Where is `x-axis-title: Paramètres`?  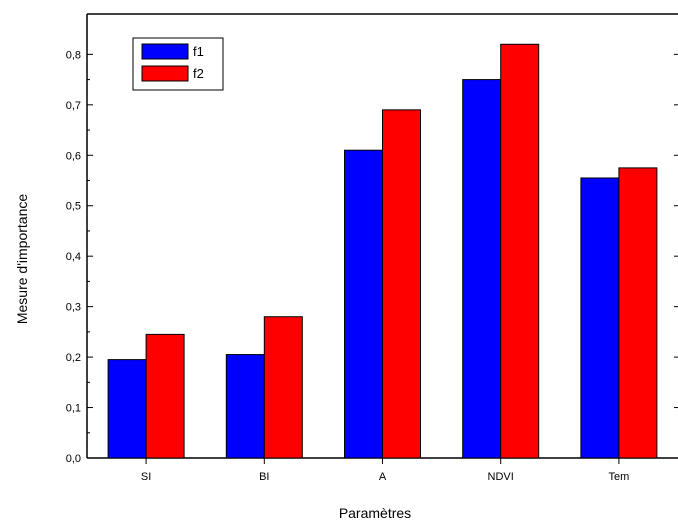
x-axis-title: Paramètres is located at coordinates (375, 513).